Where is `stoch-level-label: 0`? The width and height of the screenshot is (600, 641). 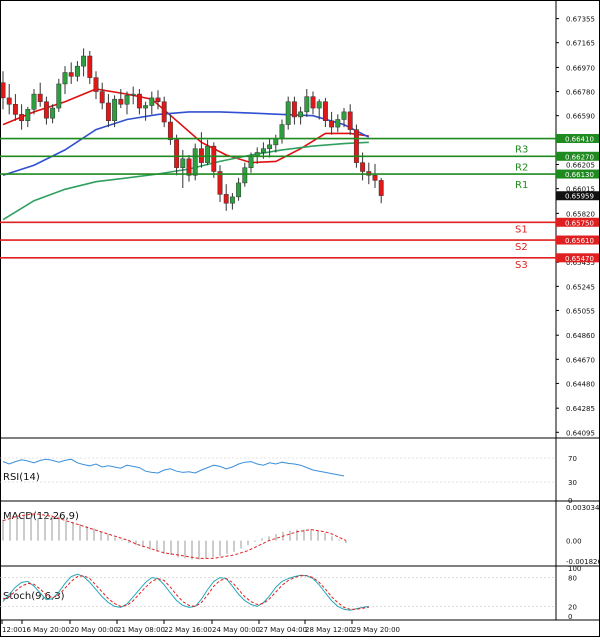
stoch-level-label: 0 is located at coordinates (570, 617).